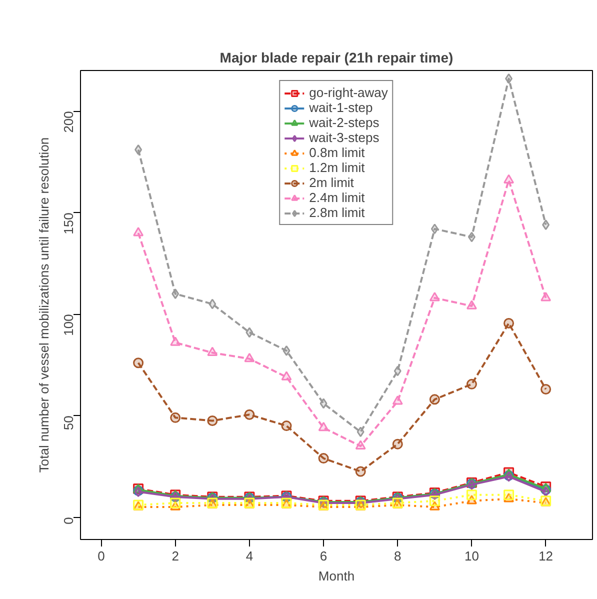 Image resolution: width=597 pixels, height=599 pixels. What do you see at coordinates (101, 556) in the screenshot?
I see `x-tick-label: 0` at bounding box center [101, 556].